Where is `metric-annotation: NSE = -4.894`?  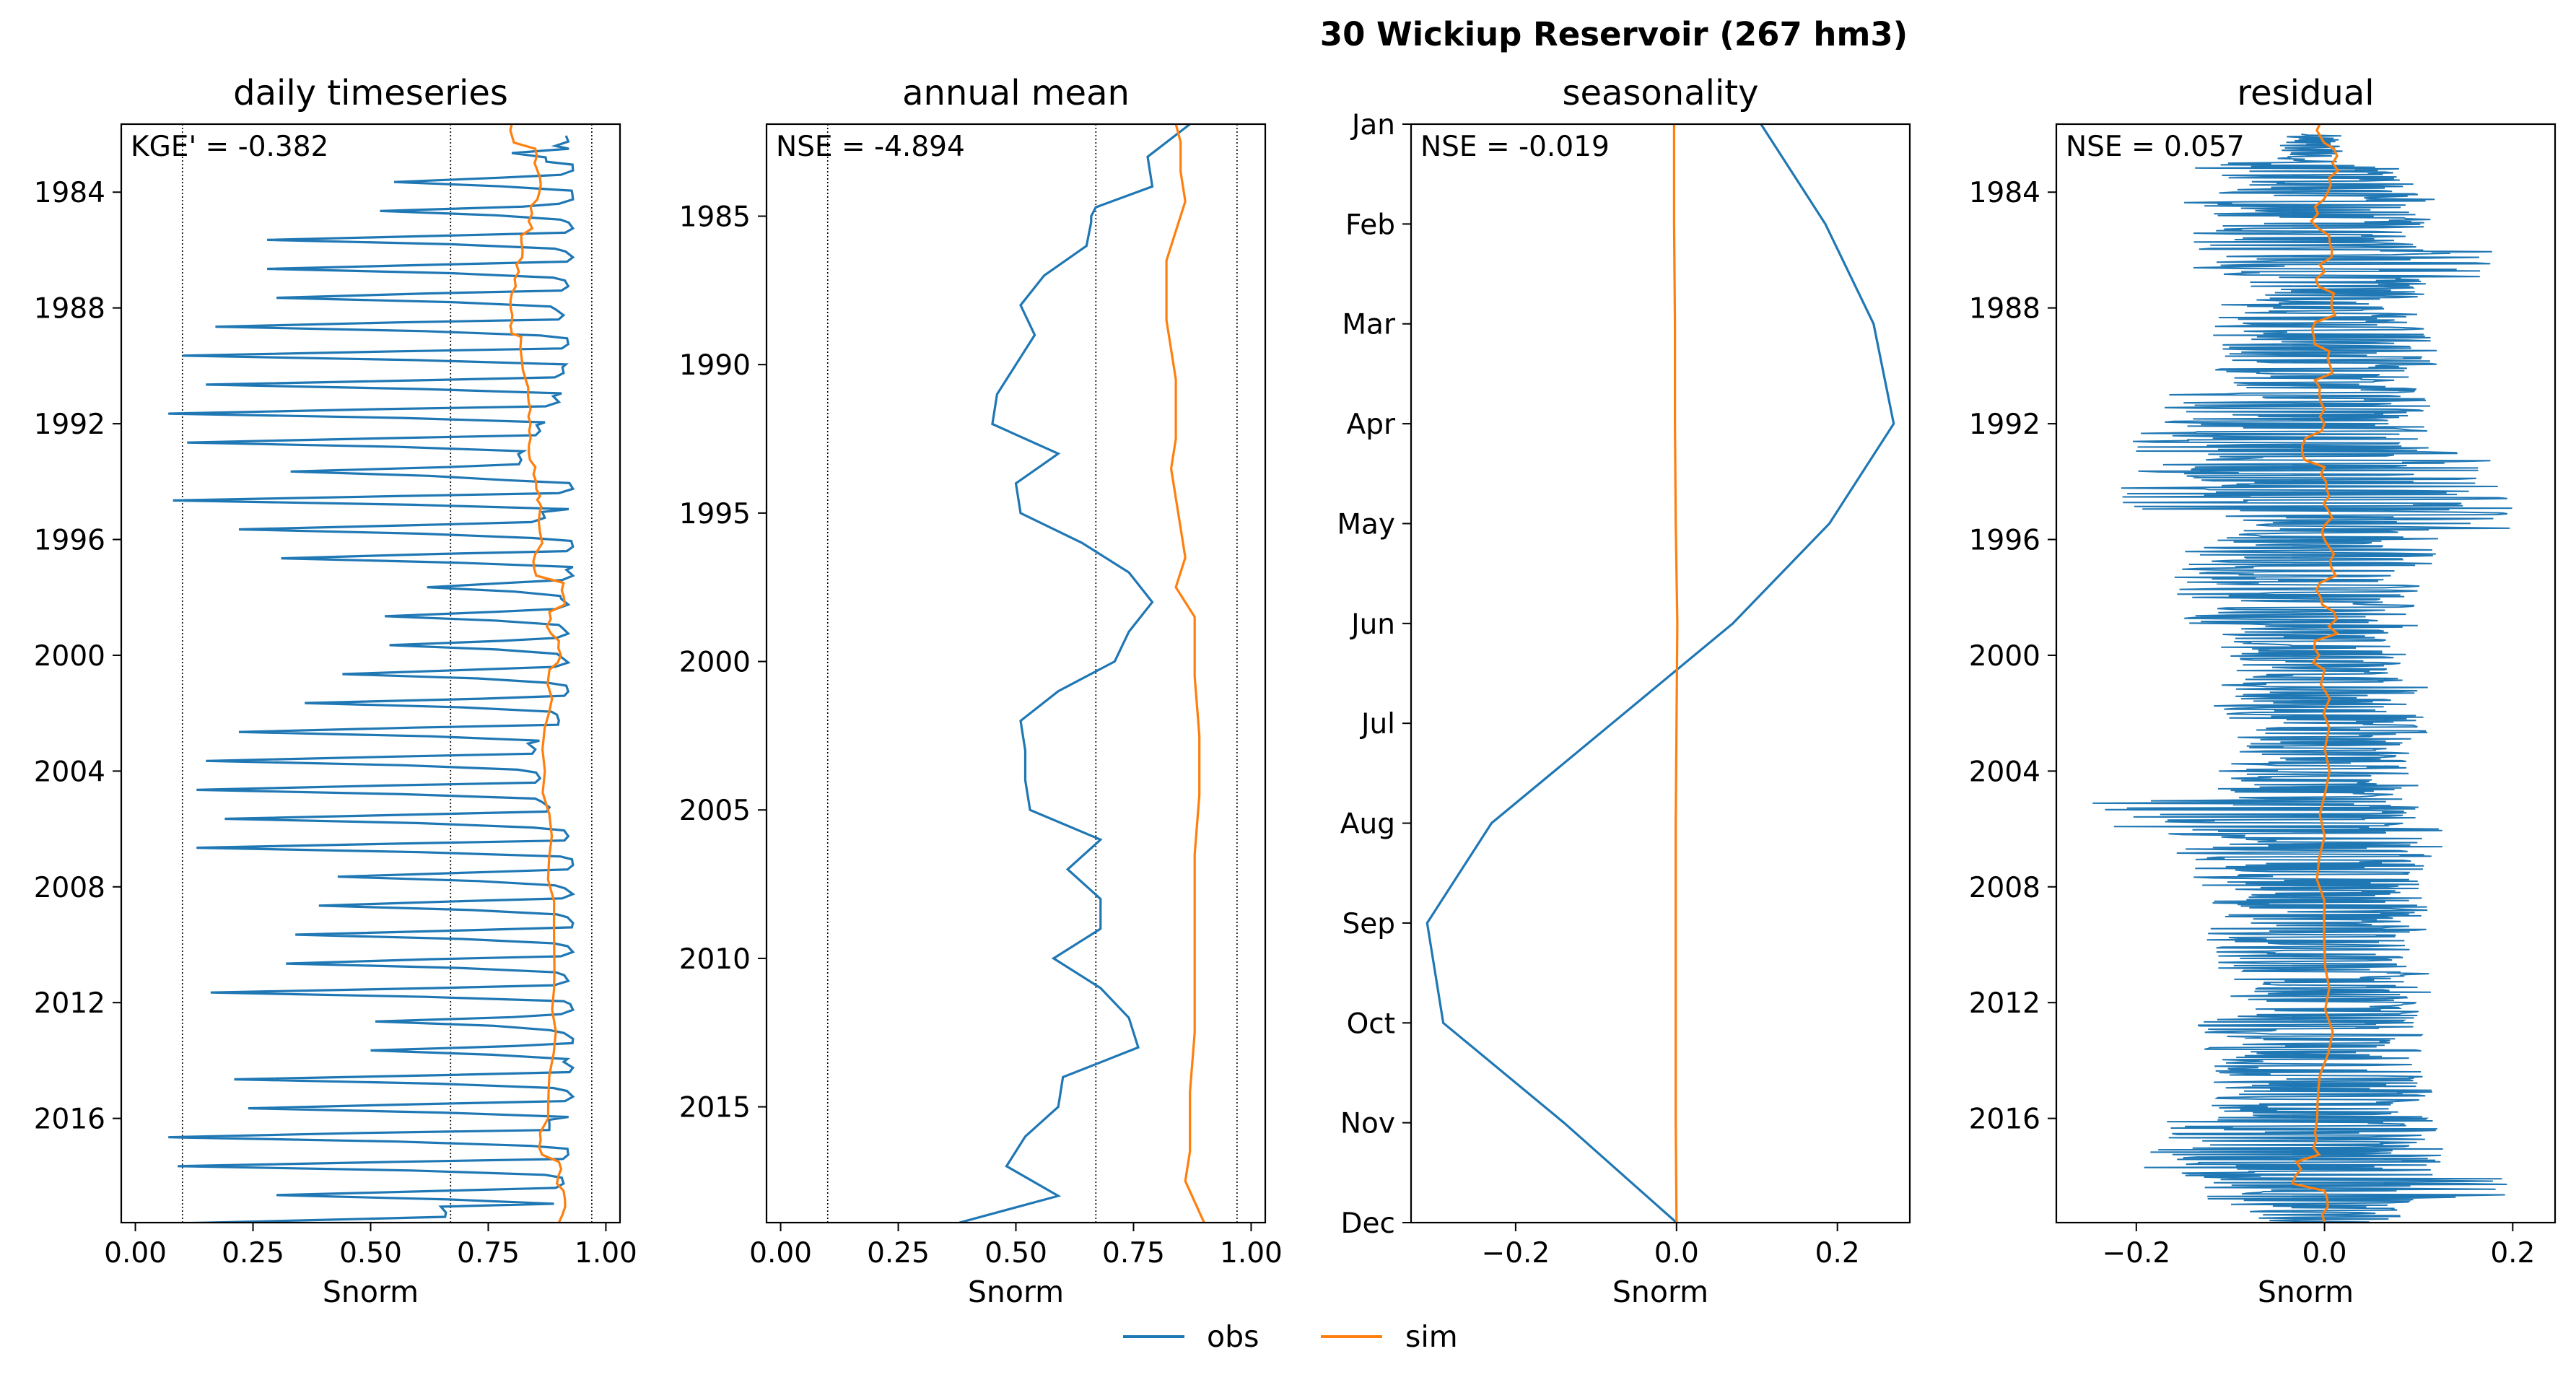
metric-annotation: NSE = -4.894 is located at coordinates (870, 147).